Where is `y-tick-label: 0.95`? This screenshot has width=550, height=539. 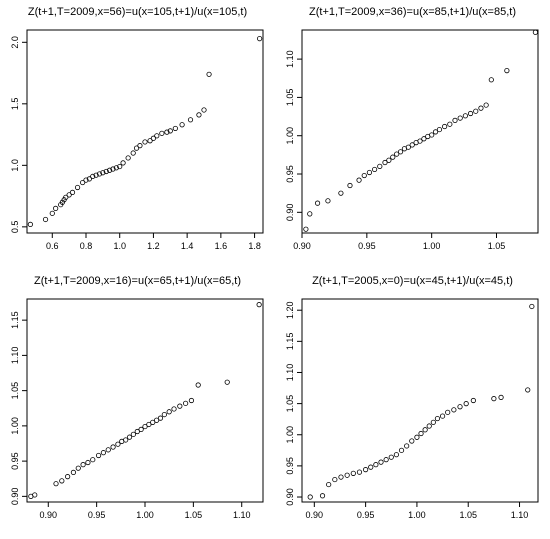 y-tick-label: 0.95 is located at coordinates (290, 466).